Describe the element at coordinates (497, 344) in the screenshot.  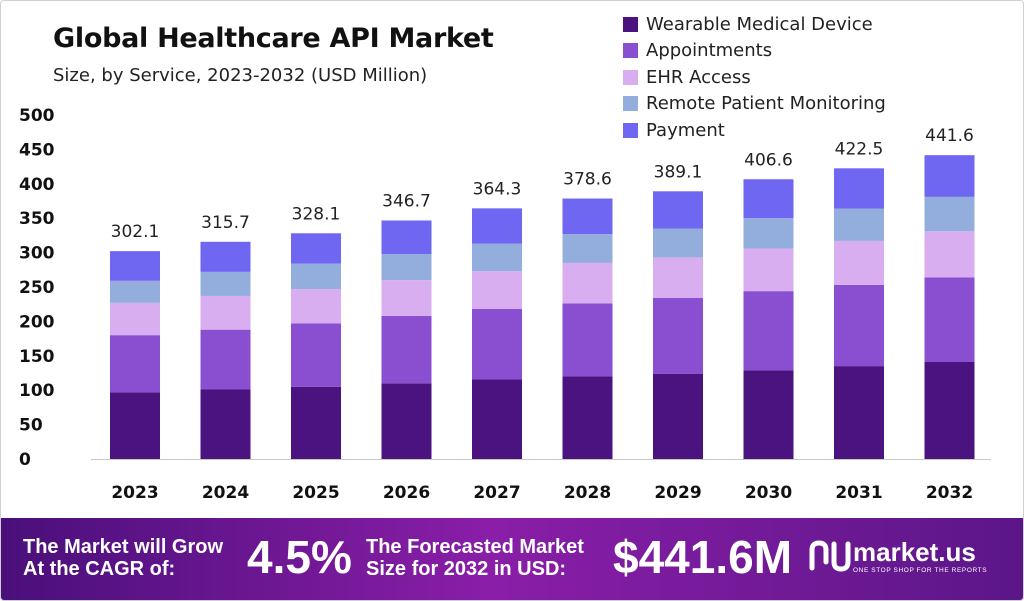
I see `bar-segment-appointments-2027` at that location.